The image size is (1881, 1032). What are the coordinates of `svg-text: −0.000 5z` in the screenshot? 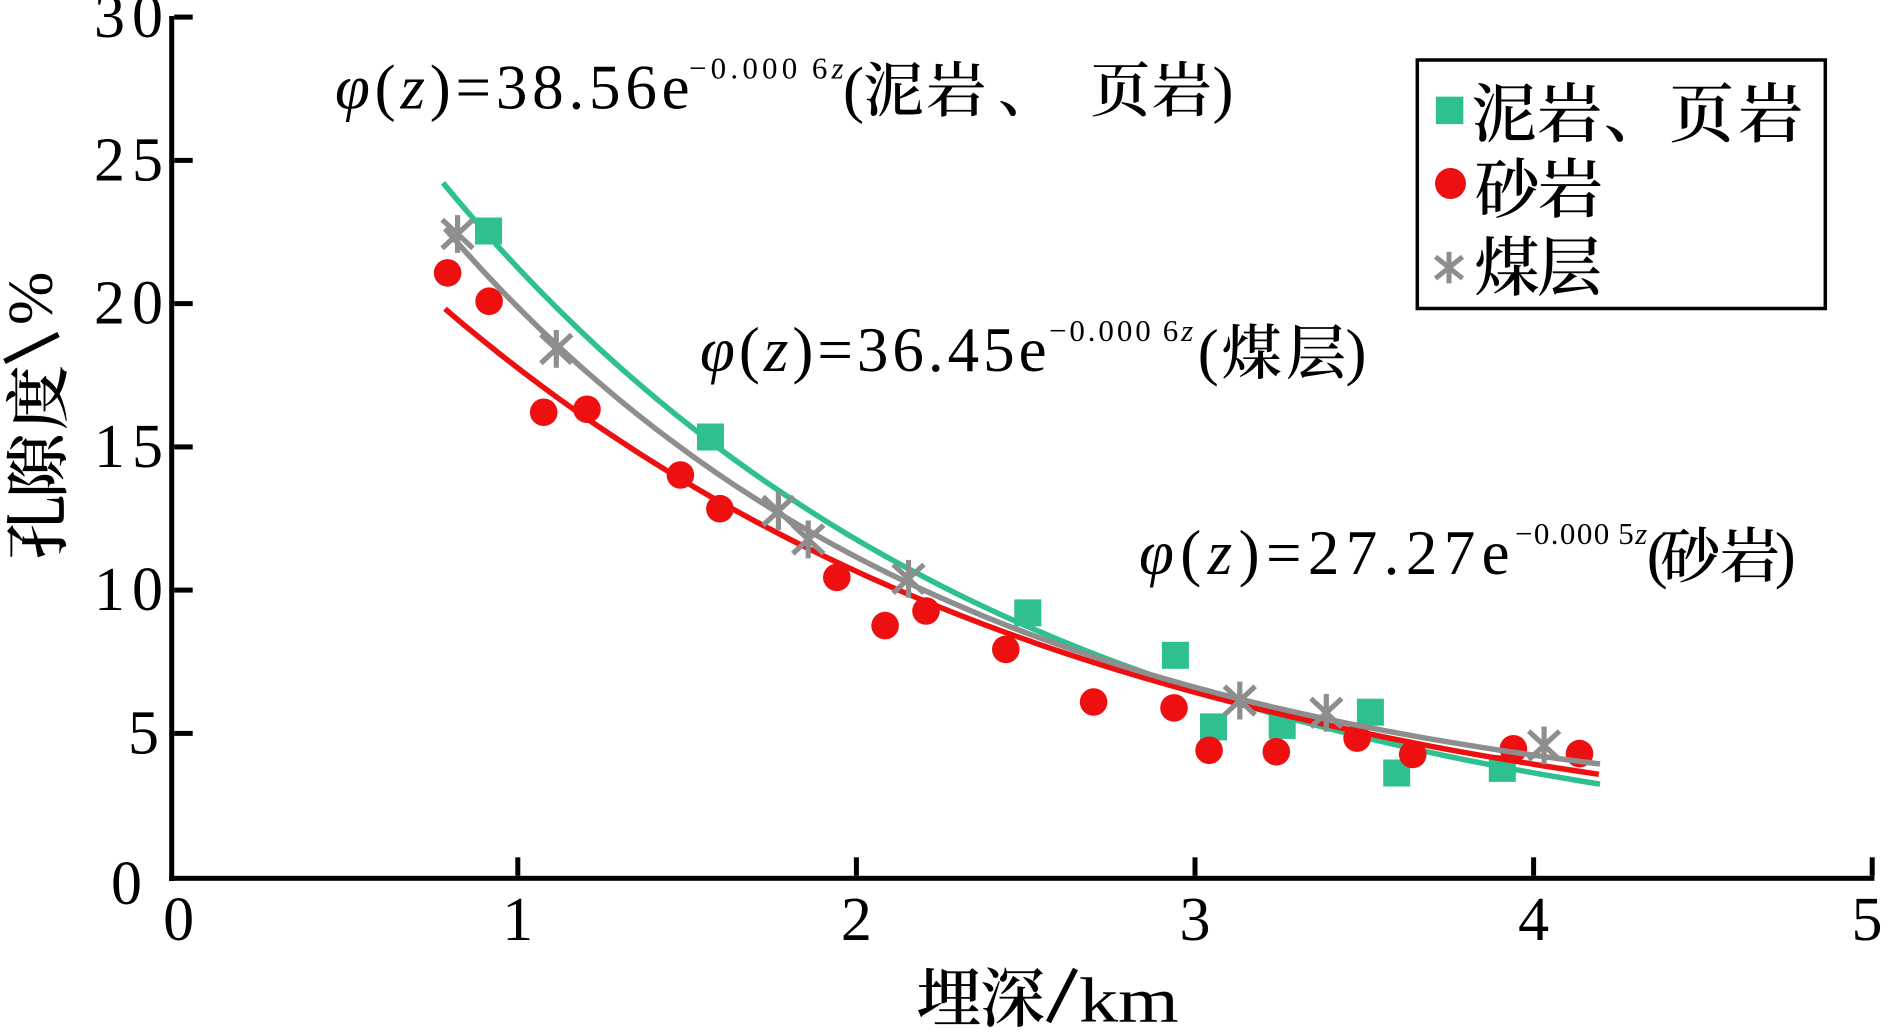 It's located at (1582, 533).